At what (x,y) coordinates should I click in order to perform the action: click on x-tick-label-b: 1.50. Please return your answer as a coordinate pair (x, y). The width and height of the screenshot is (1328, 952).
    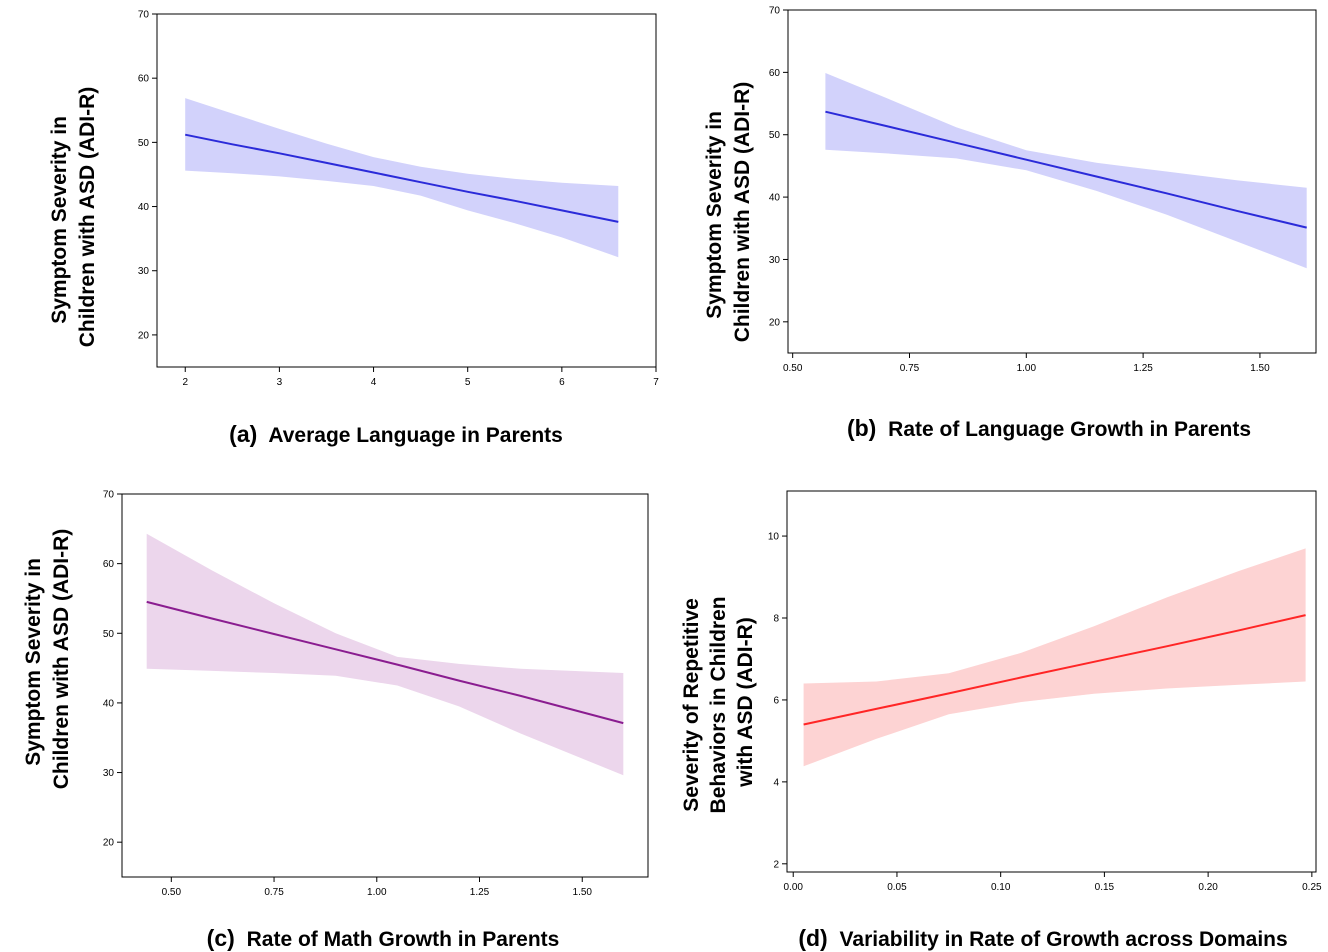
    Looking at the image, I should click on (1260, 368).